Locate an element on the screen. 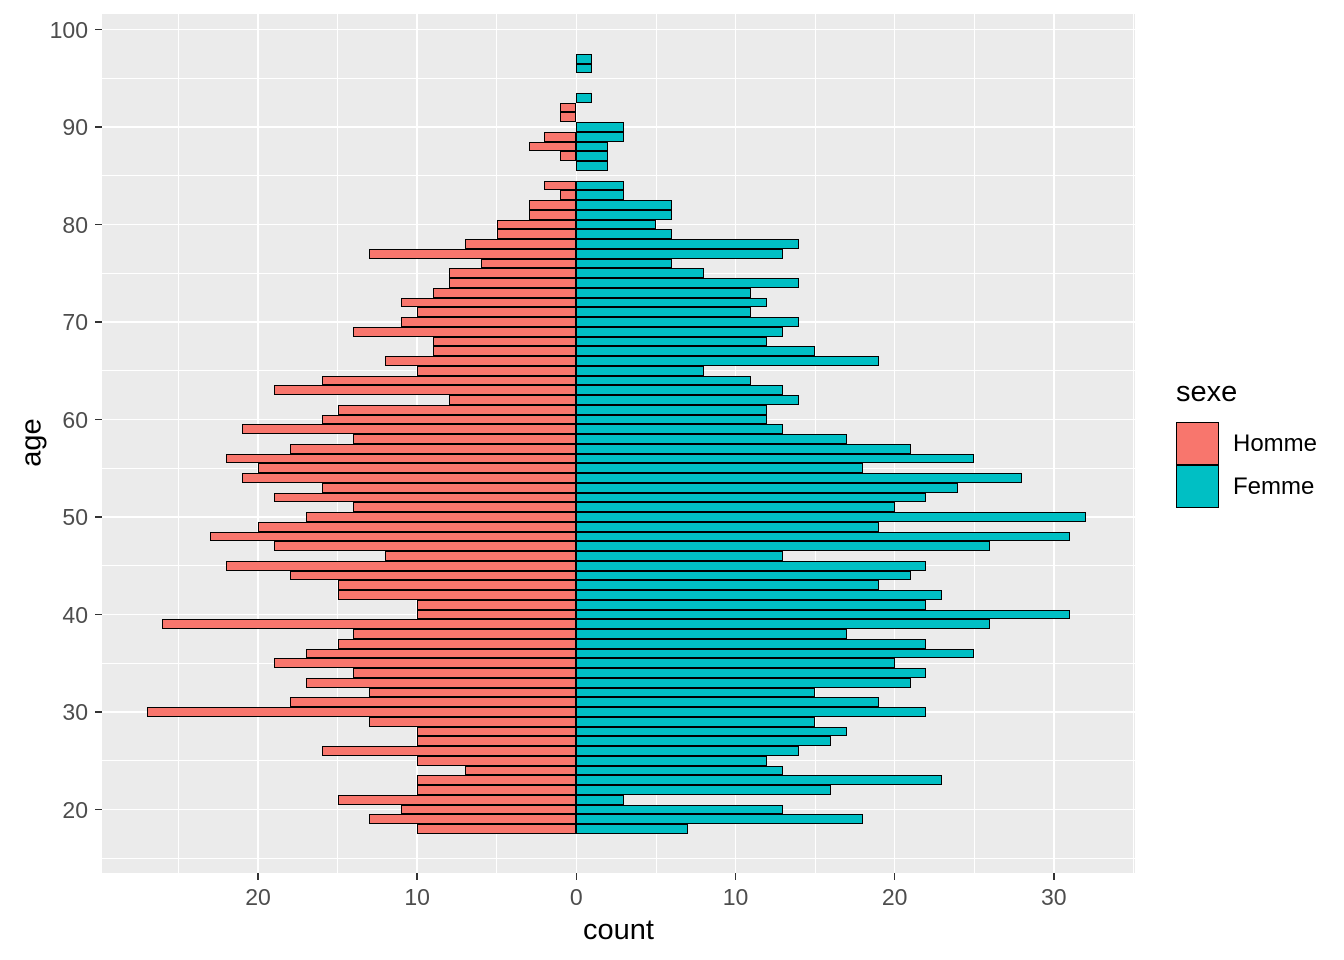 The width and height of the screenshot is (1344, 960). legend: sexe Homme Femme is located at coordinates (1246, 442).